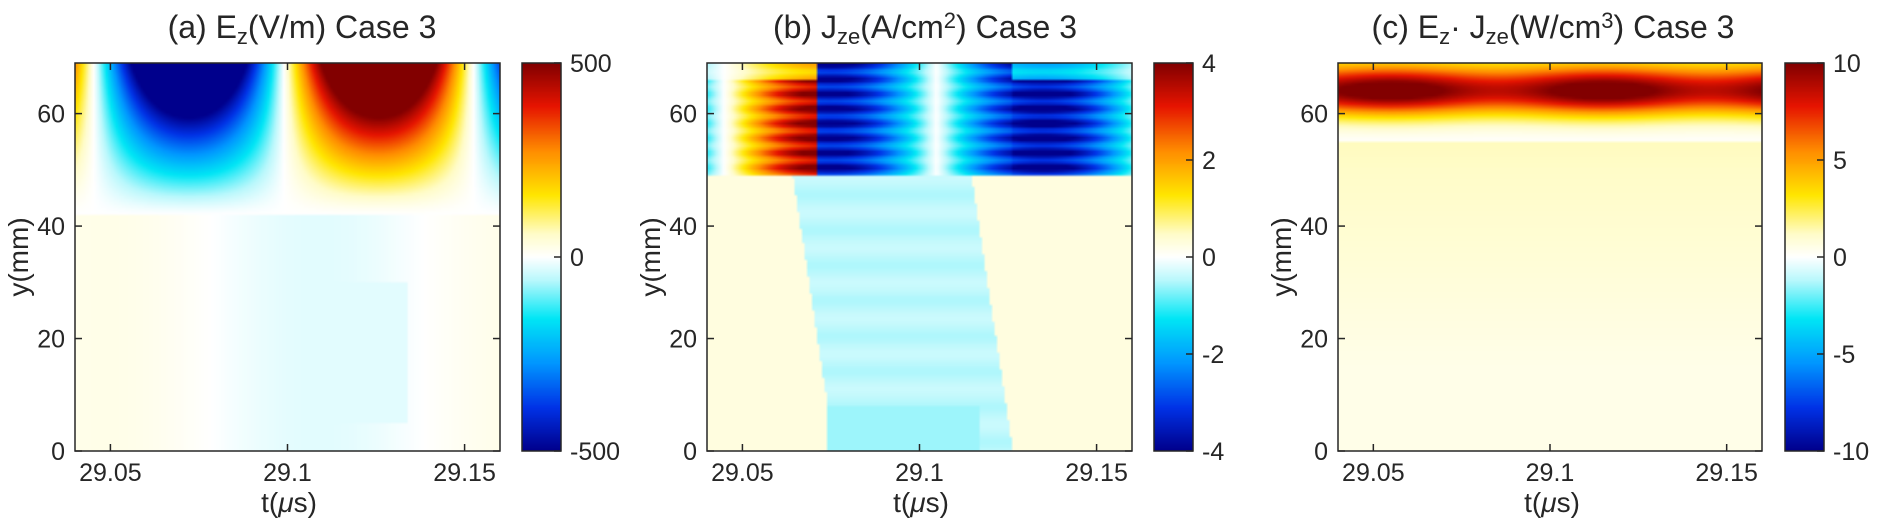 This screenshot has height=521, width=1881. Describe the element at coordinates (1209, 64) in the screenshot. I see `colorbar-tick-label: 4` at that location.